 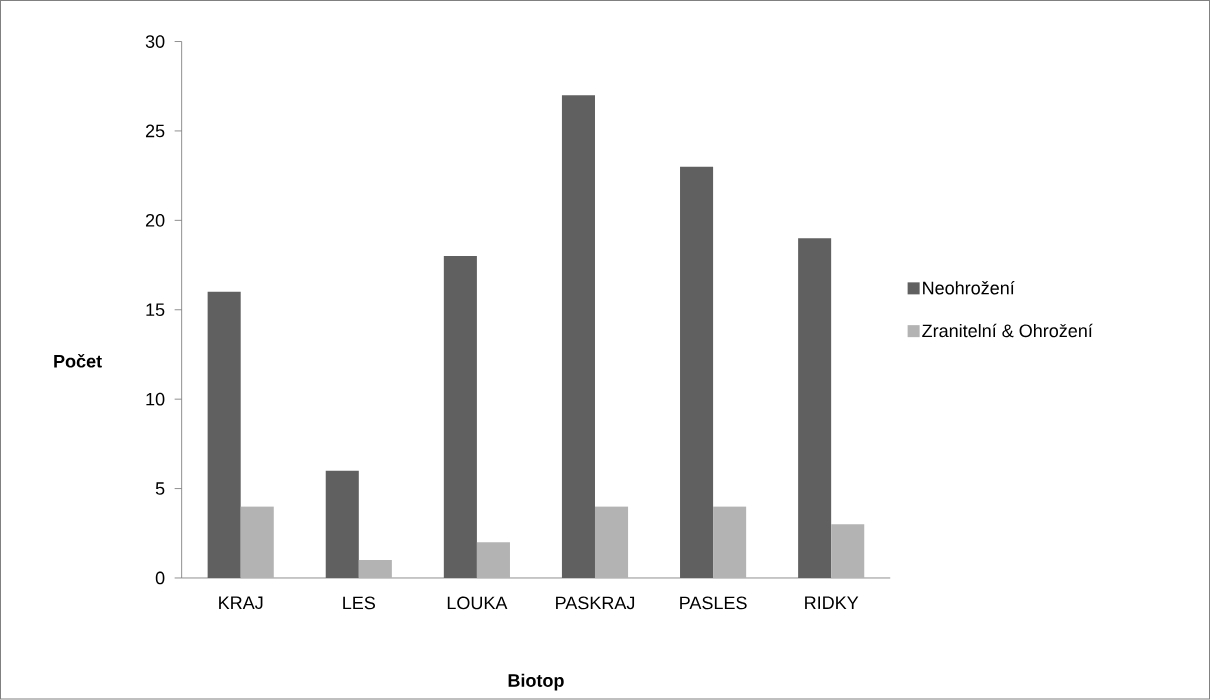 What do you see at coordinates (78, 361) in the screenshot?
I see `y-axis-title: Počet` at bounding box center [78, 361].